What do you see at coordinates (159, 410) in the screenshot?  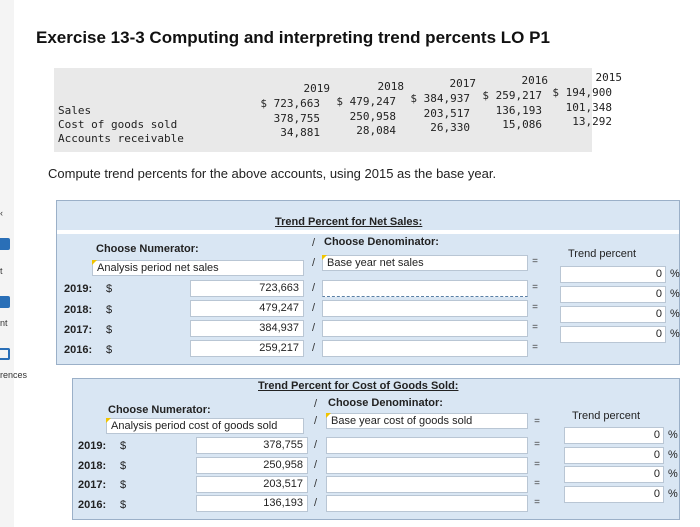 I see `cogs-numerator-label: Choose Numerator:` at bounding box center [159, 410].